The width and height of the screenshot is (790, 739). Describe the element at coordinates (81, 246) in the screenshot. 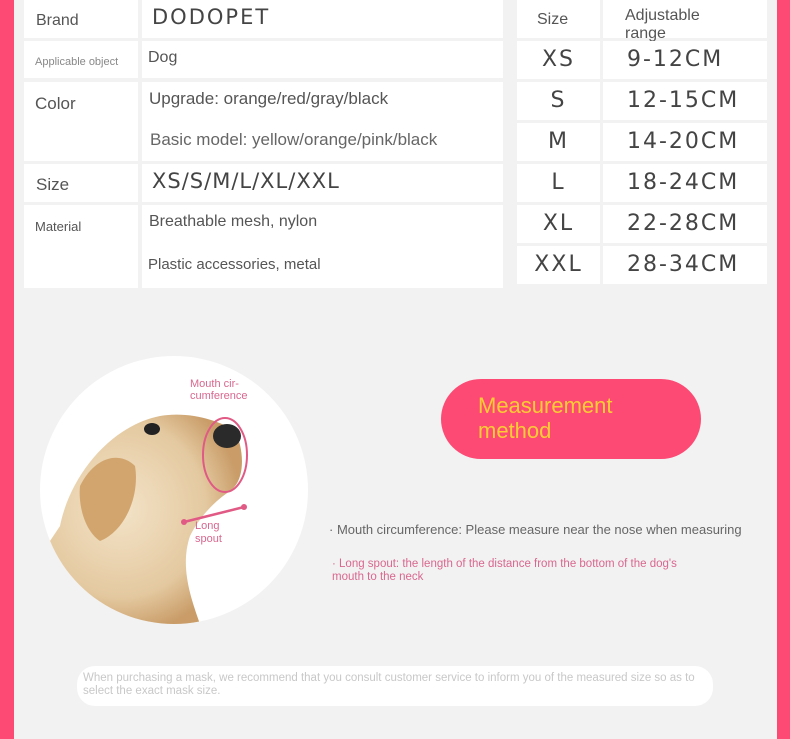

I see `label-material: Material` at that location.